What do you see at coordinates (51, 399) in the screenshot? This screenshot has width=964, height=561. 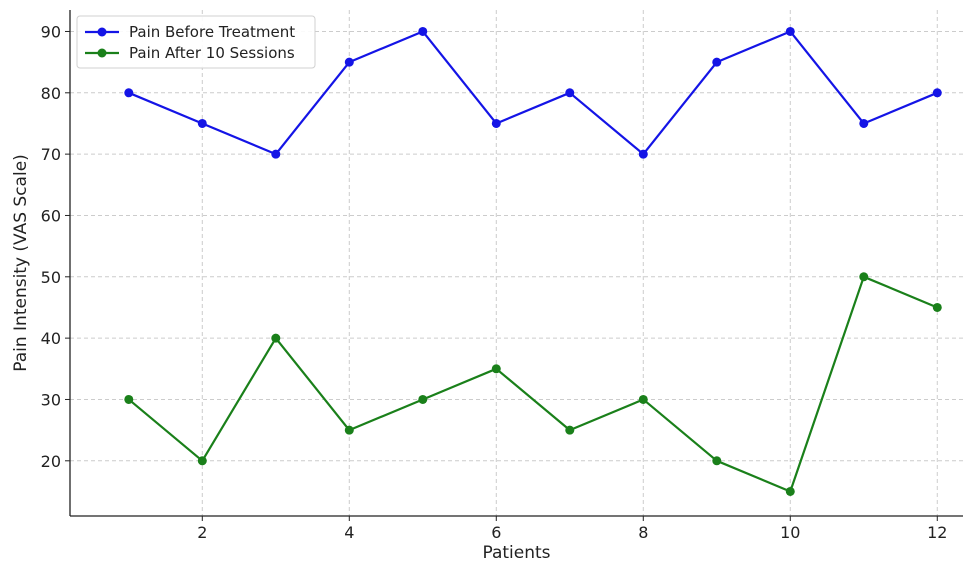 I see `y-tick-label: 30` at bounding box center [51, 399].